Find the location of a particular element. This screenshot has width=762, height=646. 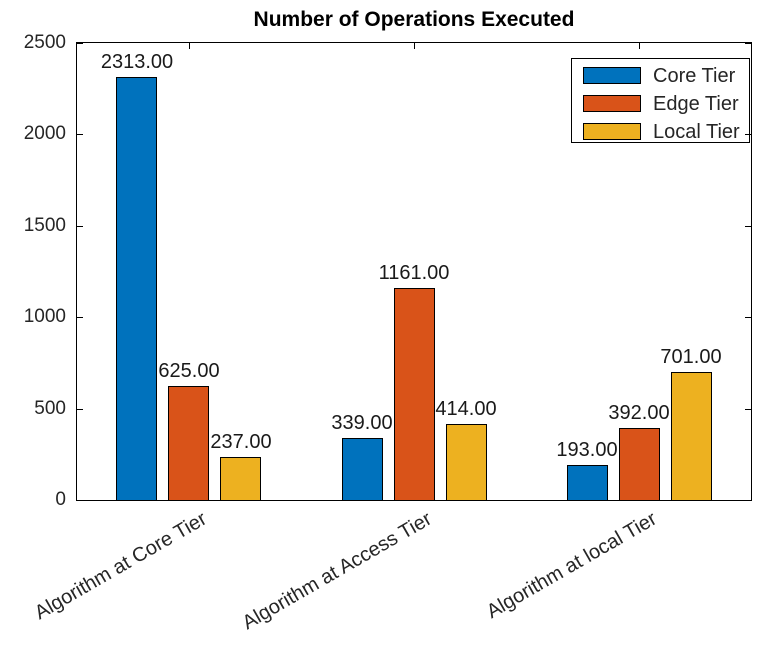

y-tick-label: 2000 is located at coordinates (44, 133).